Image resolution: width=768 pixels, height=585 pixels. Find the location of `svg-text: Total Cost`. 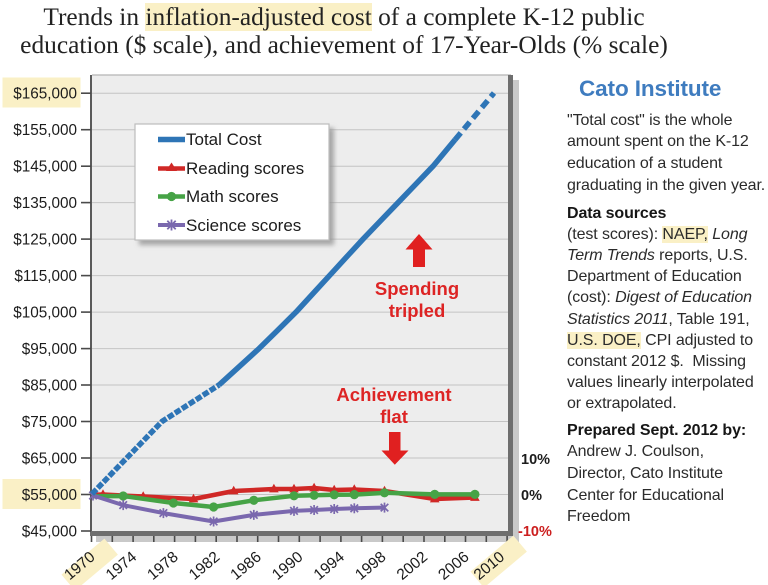

svg-text: Total Cost is located at coordinates (224, 139).